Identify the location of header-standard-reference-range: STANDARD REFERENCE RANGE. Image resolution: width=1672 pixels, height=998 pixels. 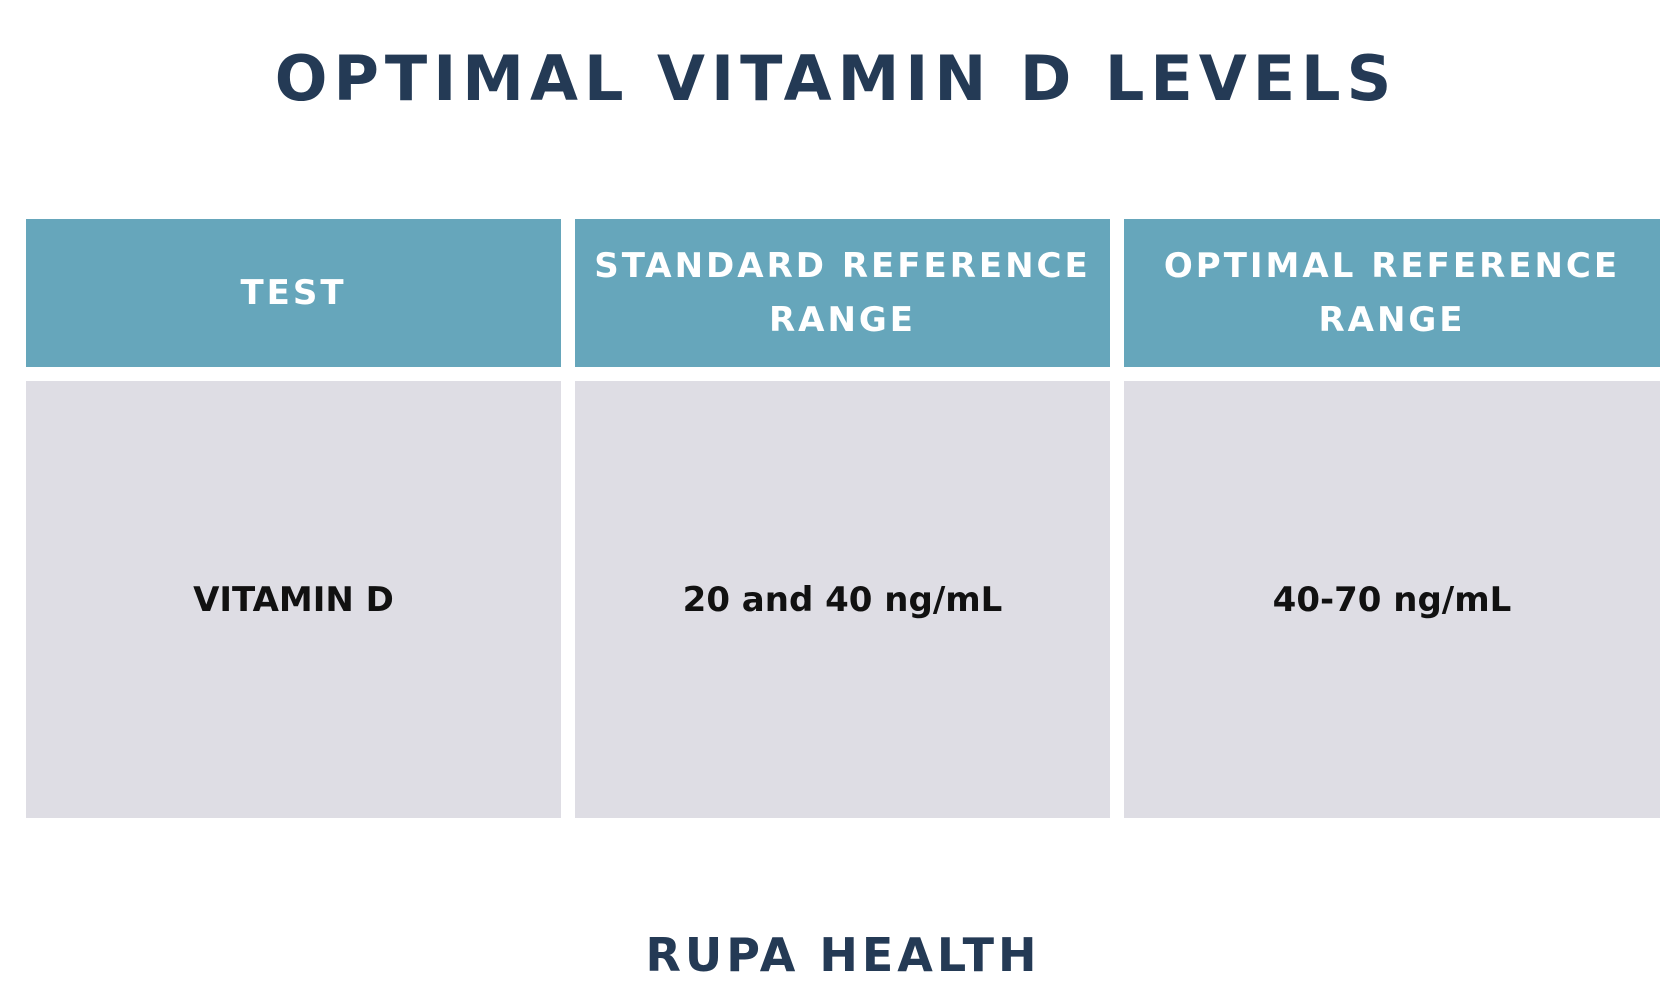
(842, 293).